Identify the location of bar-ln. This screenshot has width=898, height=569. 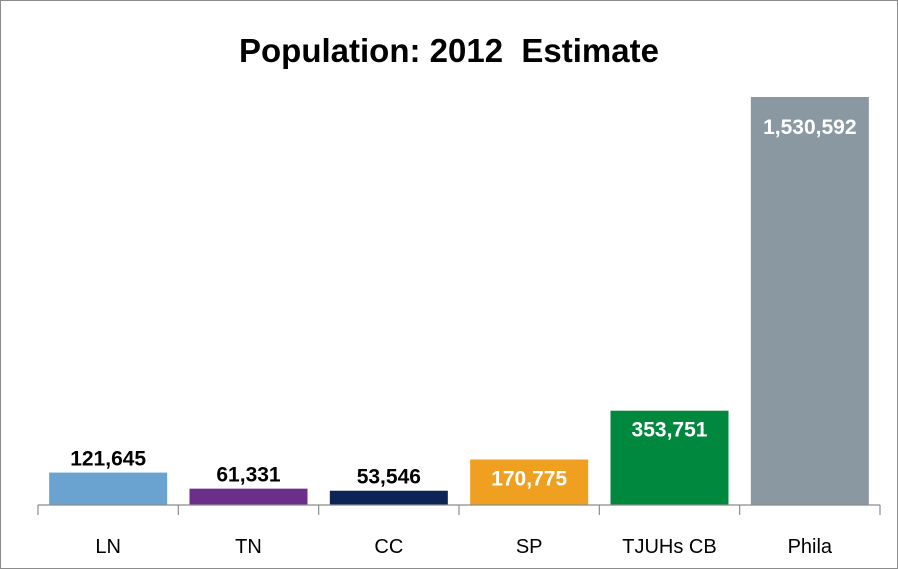
(108, 488).